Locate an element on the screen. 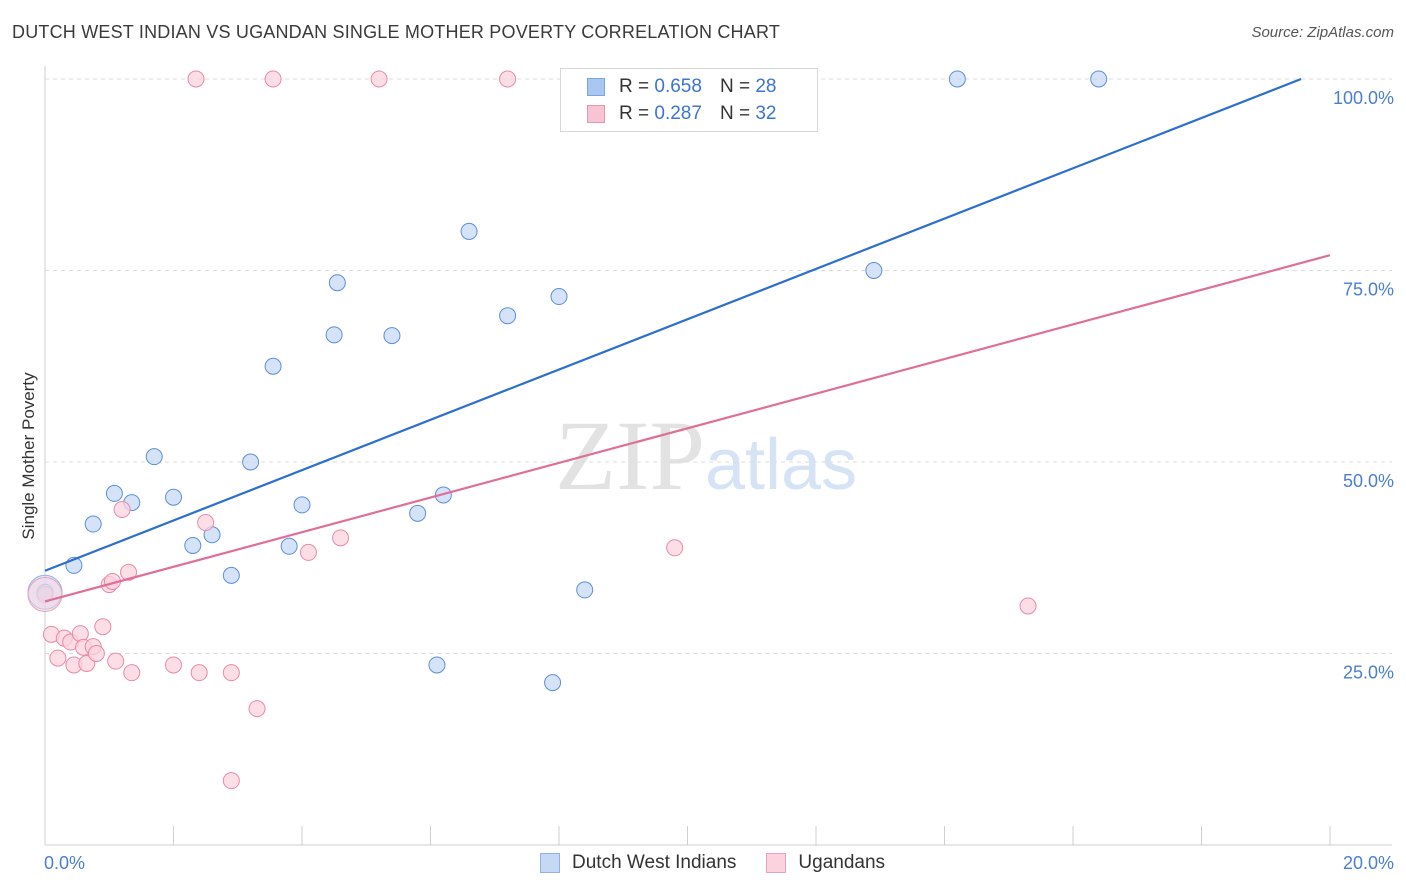 This screenshot has height=892, width=1406. series-legend: Dutch West Indians Ugandans is located at coordinates (727, 863).